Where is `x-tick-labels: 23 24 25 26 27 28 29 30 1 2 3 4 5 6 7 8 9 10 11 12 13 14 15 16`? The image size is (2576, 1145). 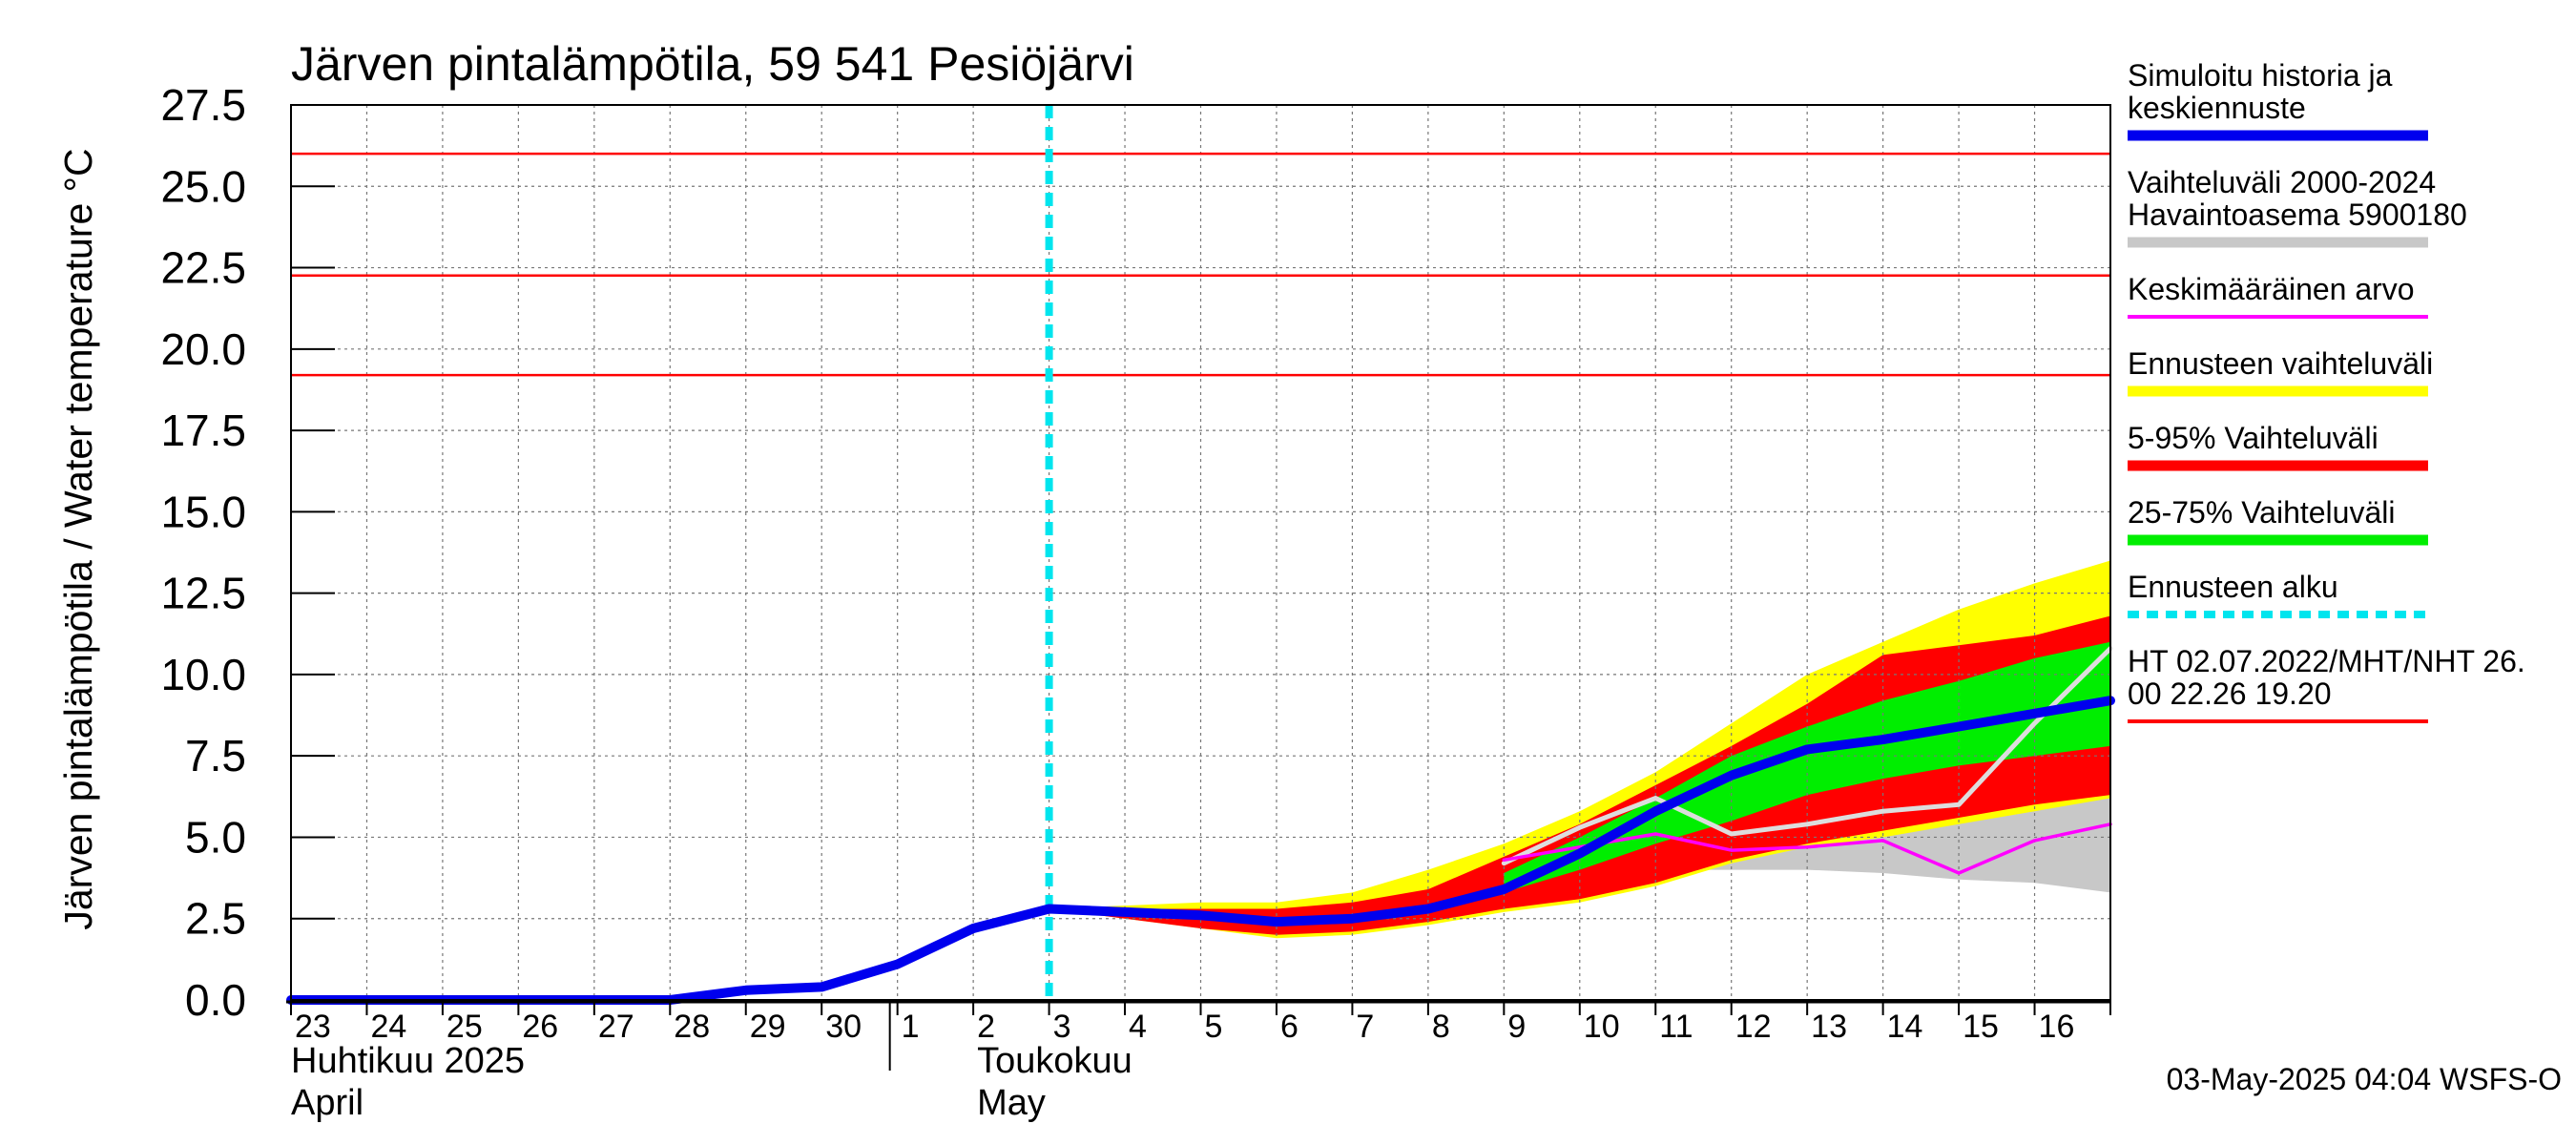
x-tick-labels: 23 24 25 26 27 28 29 30 1 2 3 4 5 6 7 8 9 10 11 12 13 14 15 16 is located at coordinates (1184, 1027).